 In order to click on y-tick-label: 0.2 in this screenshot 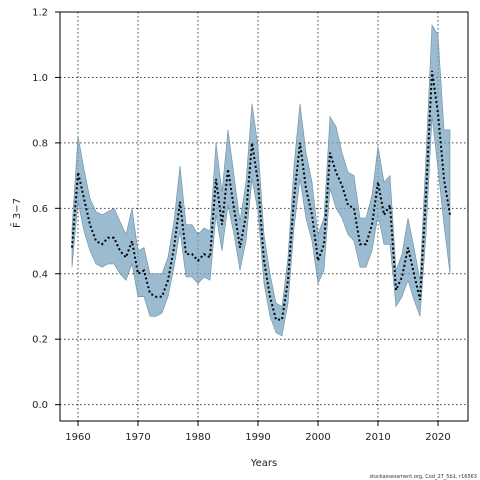, I will do `click(40, 340)`.